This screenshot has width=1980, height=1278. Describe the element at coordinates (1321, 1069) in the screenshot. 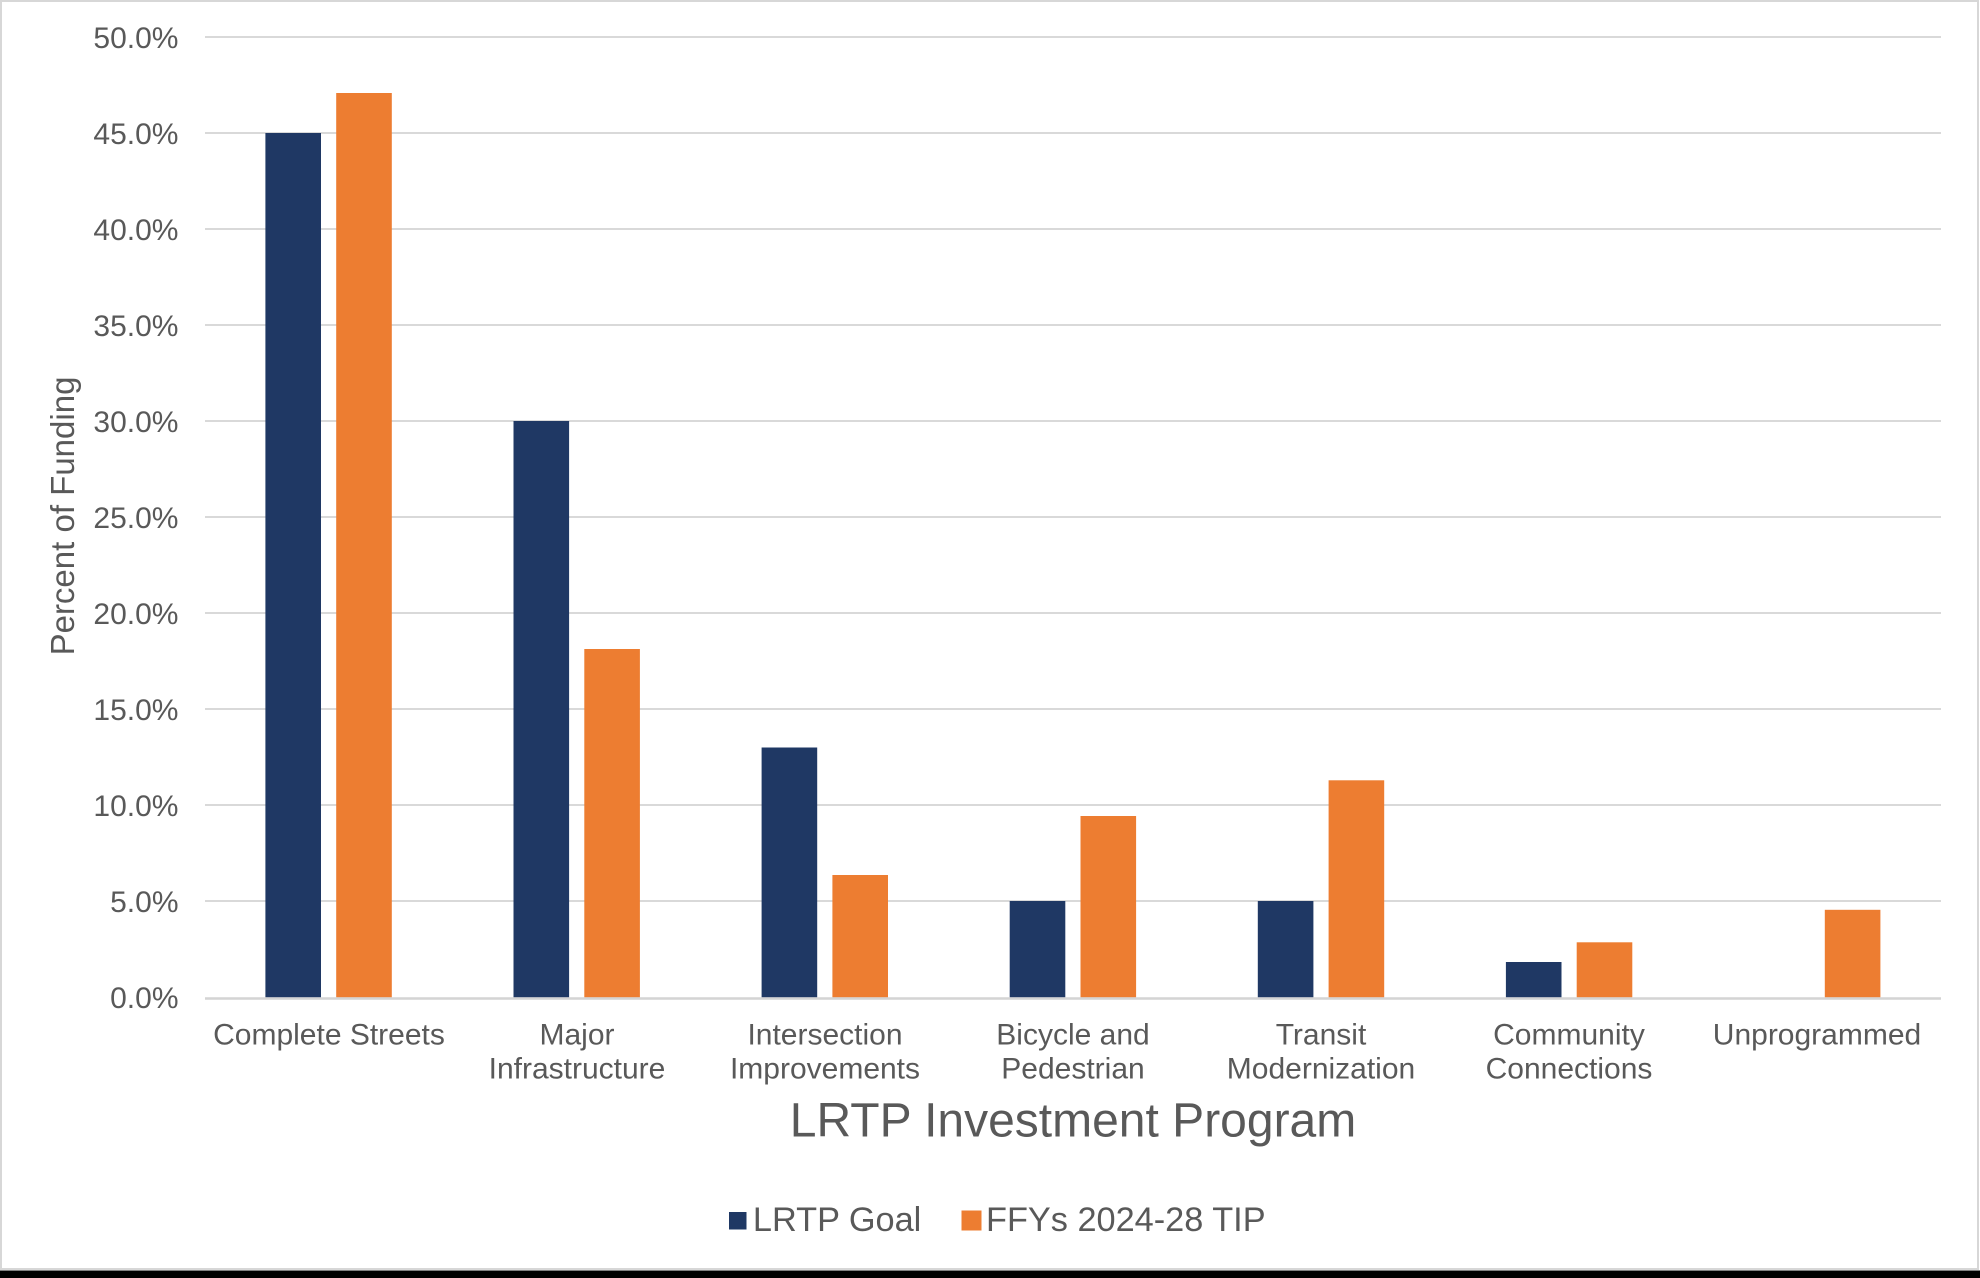

I see `svg-text: Modernization` at that location.